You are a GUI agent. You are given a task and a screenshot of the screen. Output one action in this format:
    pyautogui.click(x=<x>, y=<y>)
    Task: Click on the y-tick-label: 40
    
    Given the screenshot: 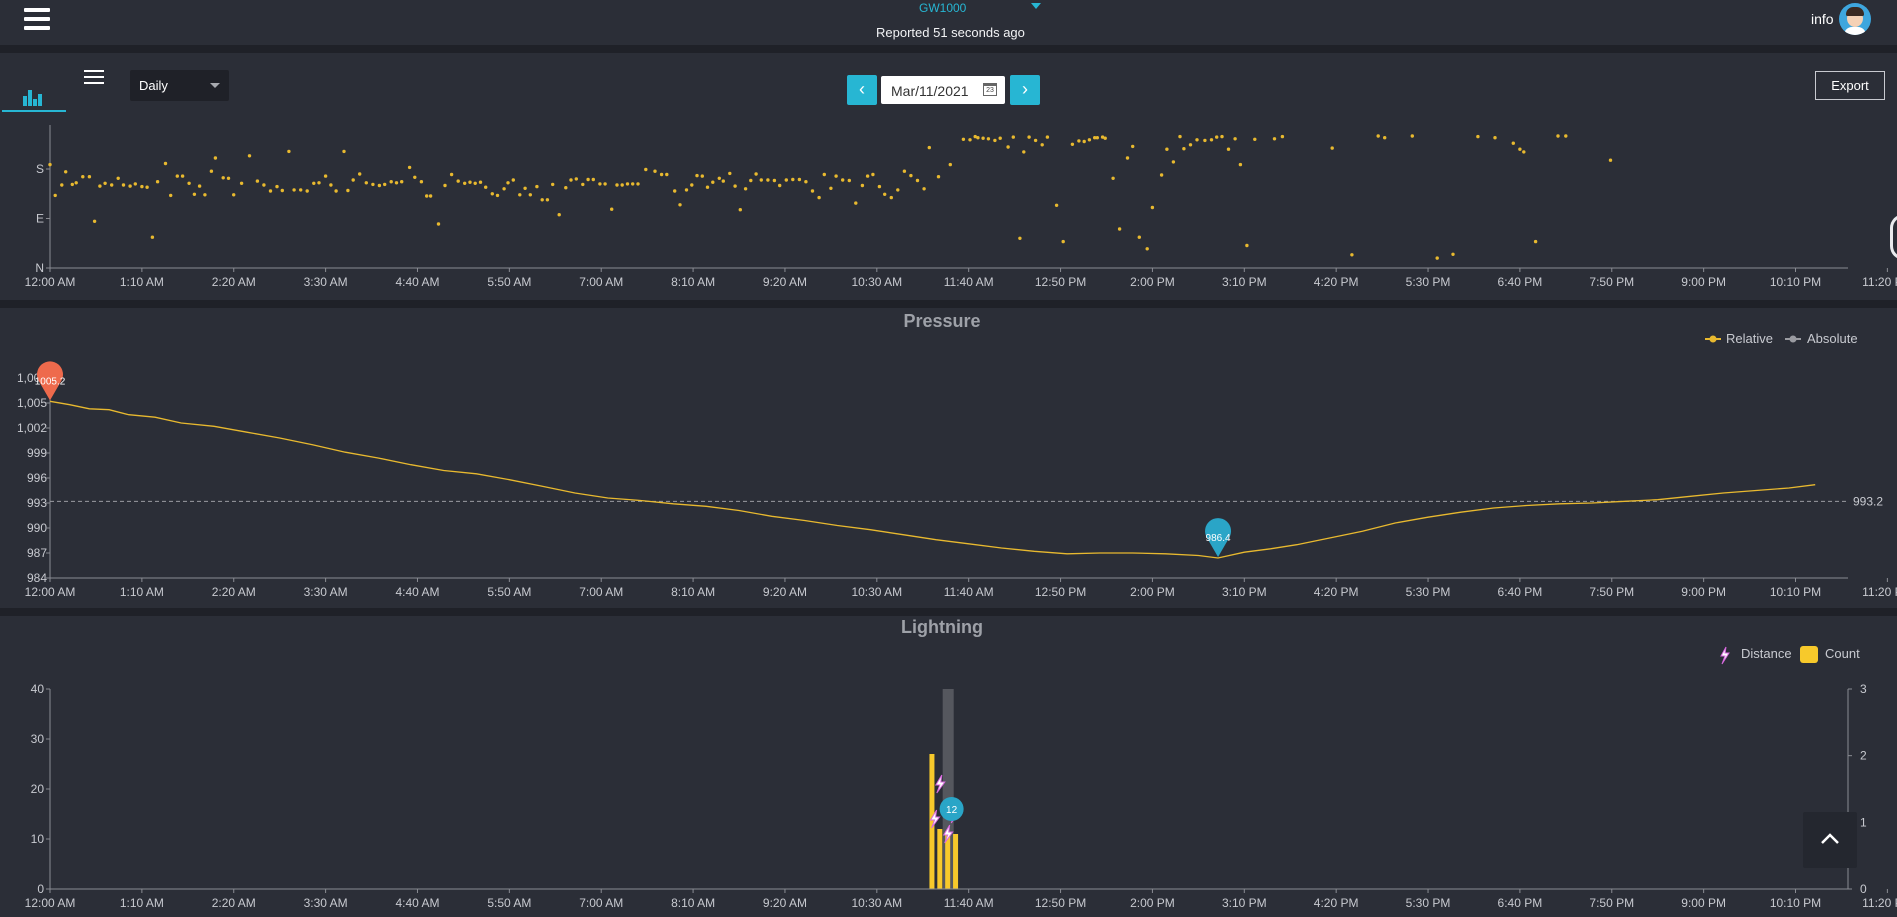 What is the action you would take?
    pyautogui.click(x=38, y=689)
    